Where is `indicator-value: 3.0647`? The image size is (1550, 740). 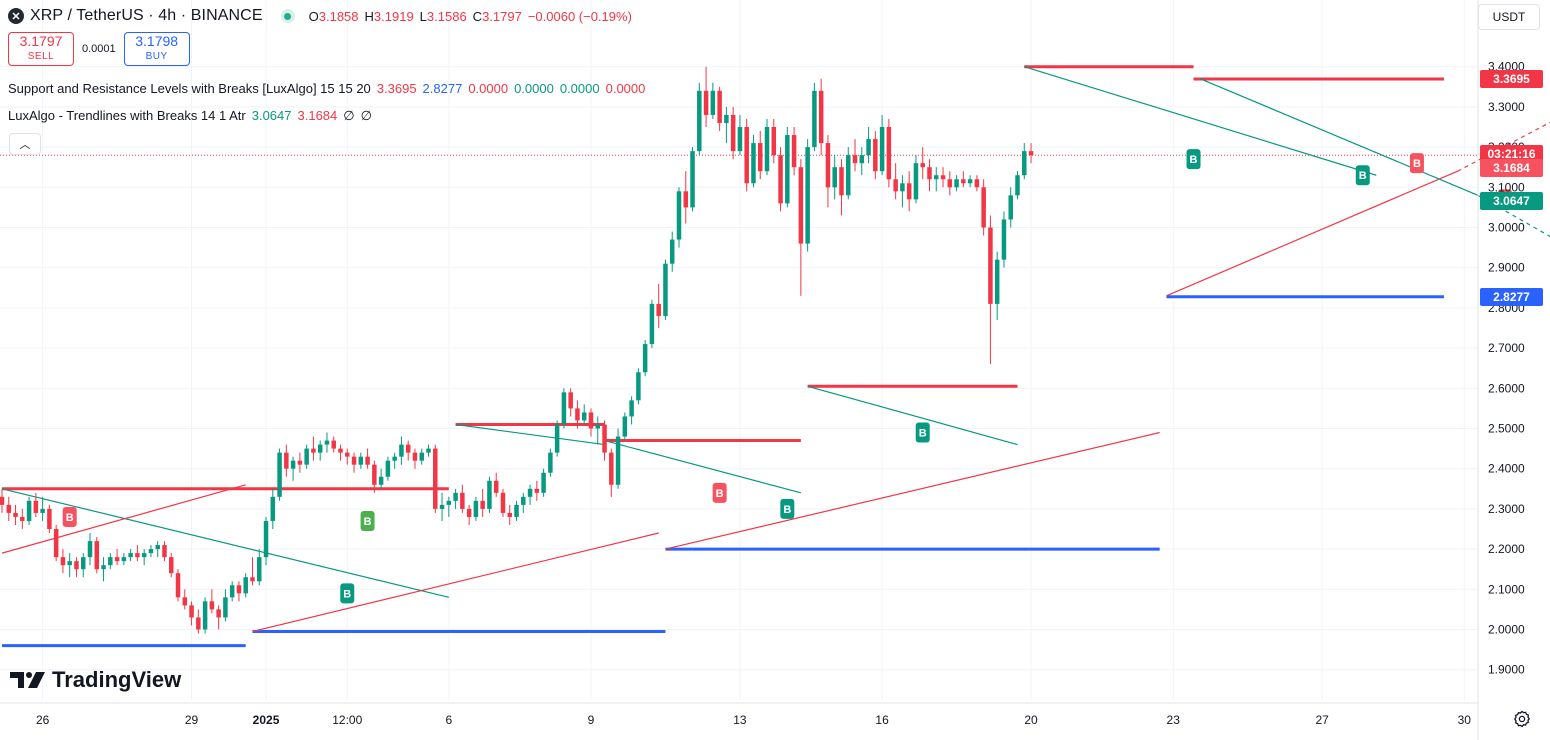 indicator-value: 3.0647 is located at coordinates (271, 115).